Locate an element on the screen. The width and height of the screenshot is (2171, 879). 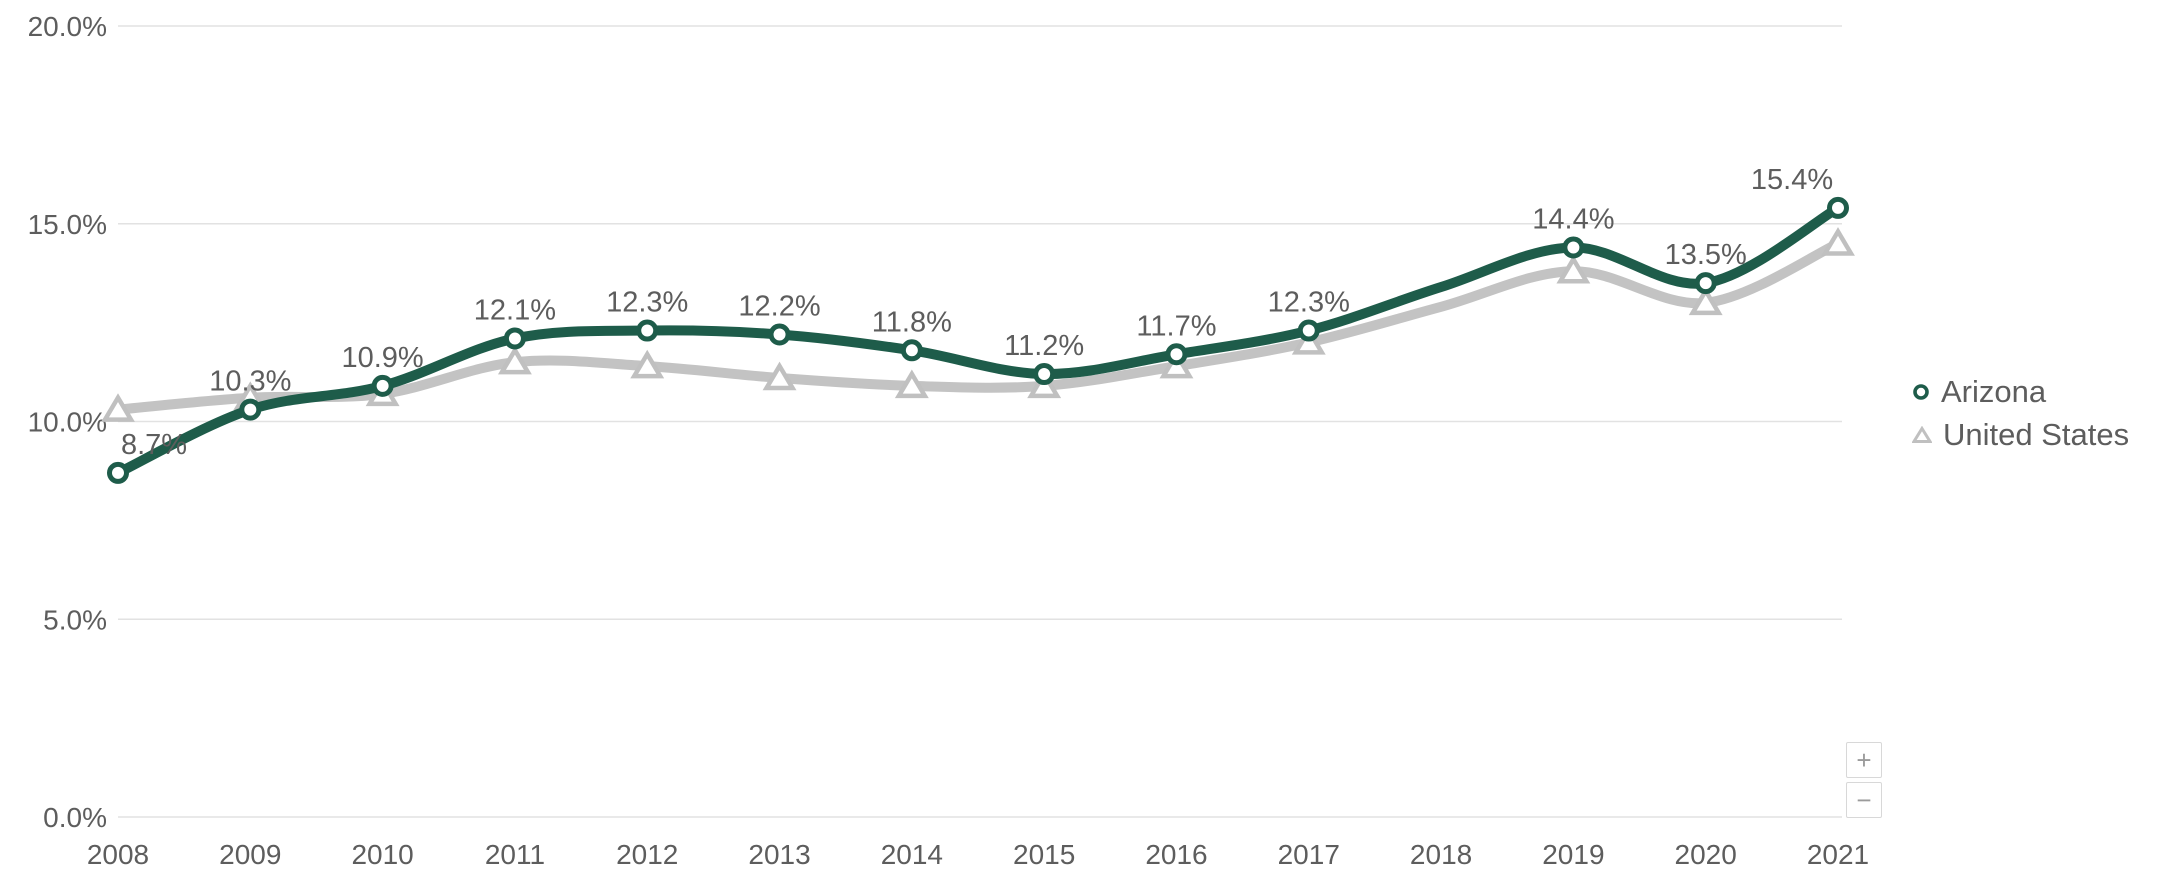
x-tick-label: 2010 is located at coordinates (382, 854).